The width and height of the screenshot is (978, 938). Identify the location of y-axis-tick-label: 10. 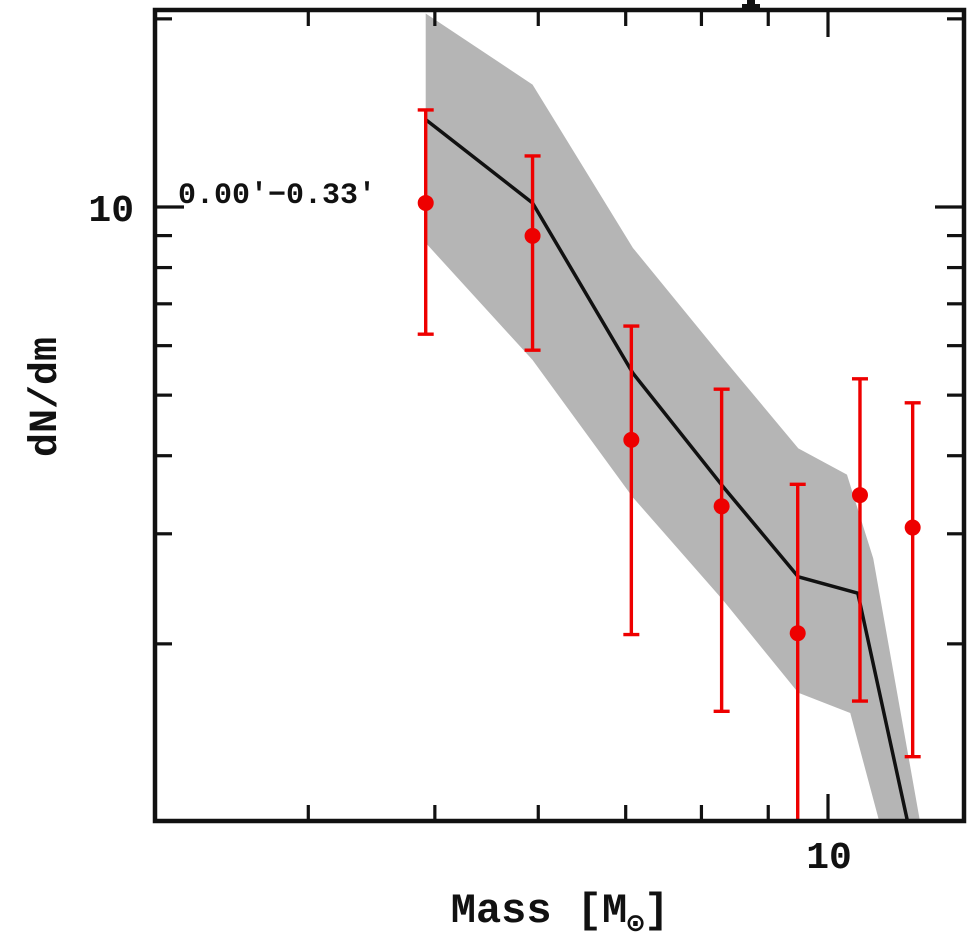
(111, 211).